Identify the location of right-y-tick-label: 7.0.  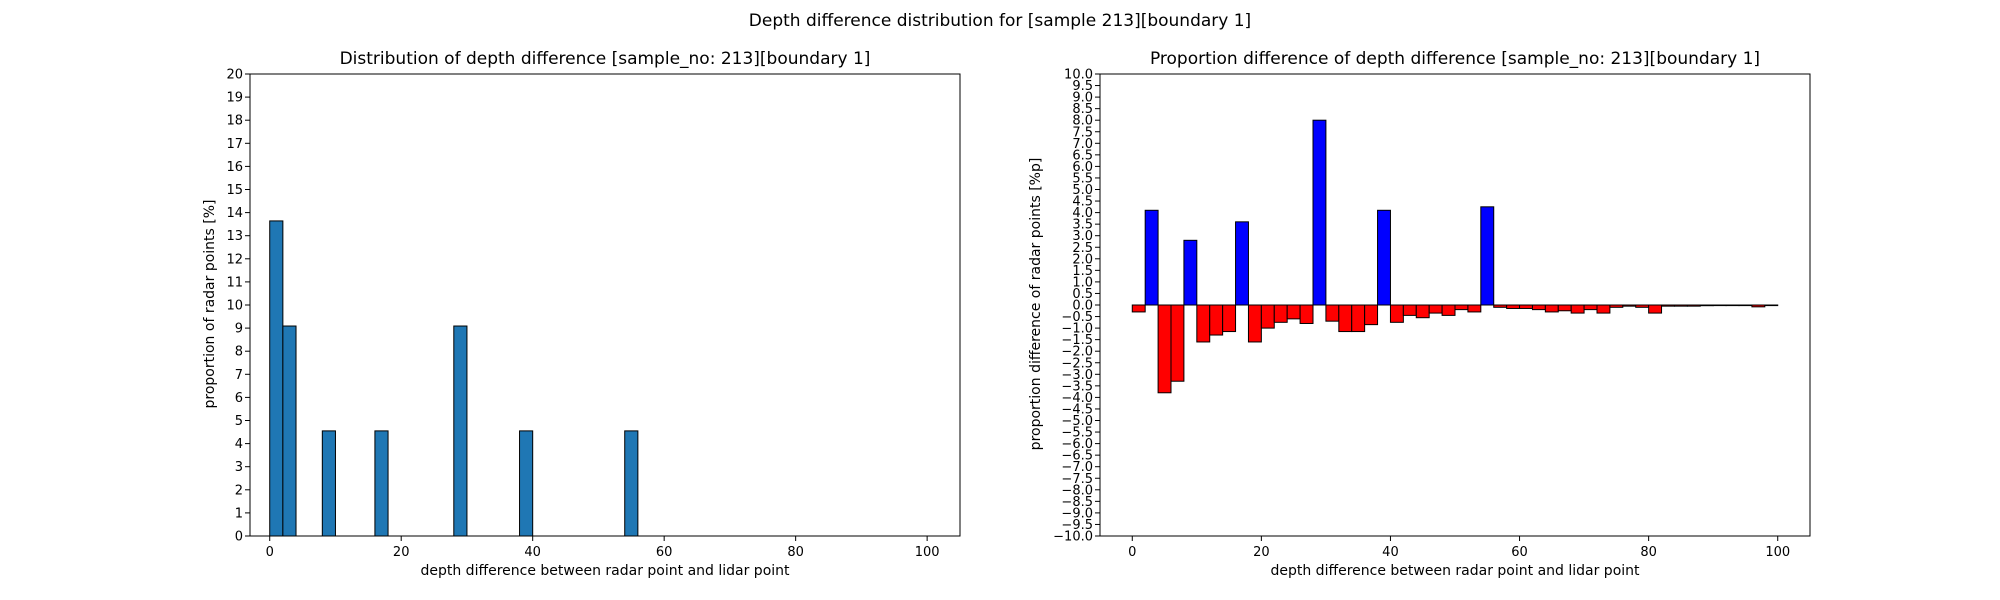
(1082, 144).